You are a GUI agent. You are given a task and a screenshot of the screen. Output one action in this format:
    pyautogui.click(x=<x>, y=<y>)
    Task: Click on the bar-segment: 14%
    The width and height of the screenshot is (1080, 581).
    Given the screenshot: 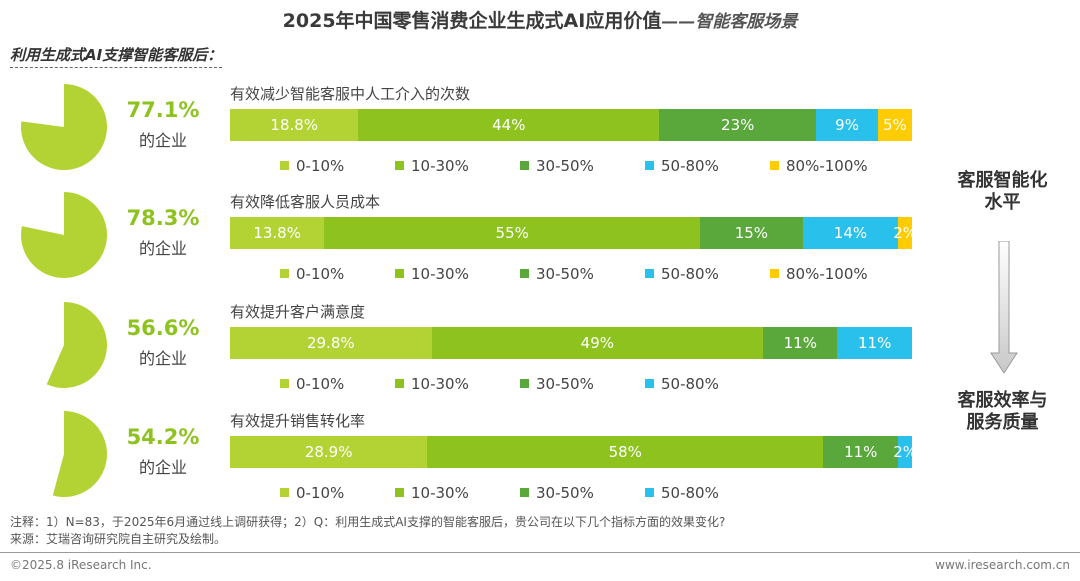 What is the action you would take?
    pyautogui.click(x=850, y=233)
    